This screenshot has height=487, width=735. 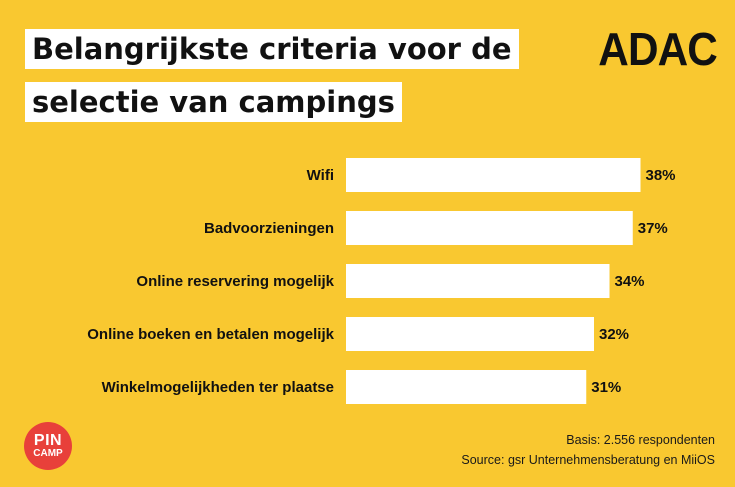 I want to click on value-label-3: 34%, so click(x=630, y=281).